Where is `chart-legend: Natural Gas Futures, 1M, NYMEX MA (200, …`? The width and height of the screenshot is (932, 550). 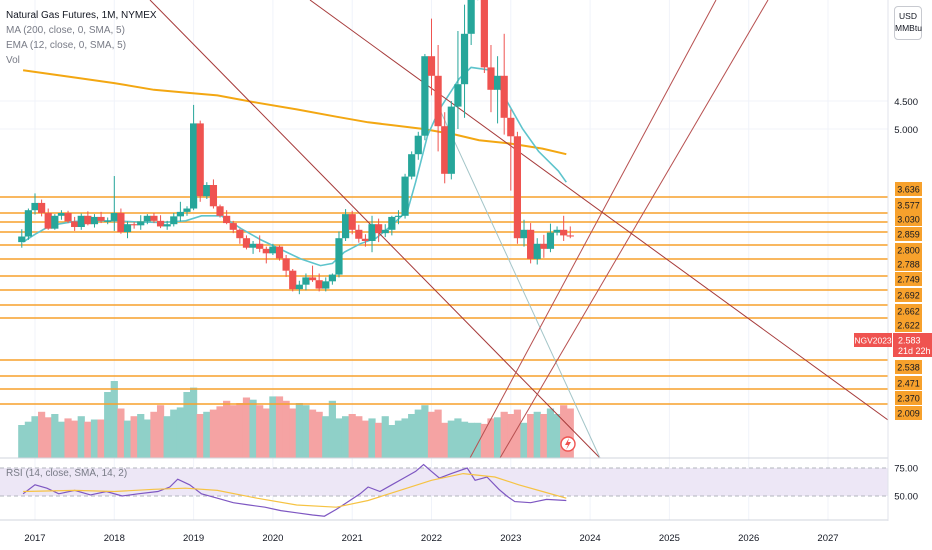
chart-legend: Natural Gas Futures, 1M, NYMEX MA (200, … is located at coordinates (81, 38).